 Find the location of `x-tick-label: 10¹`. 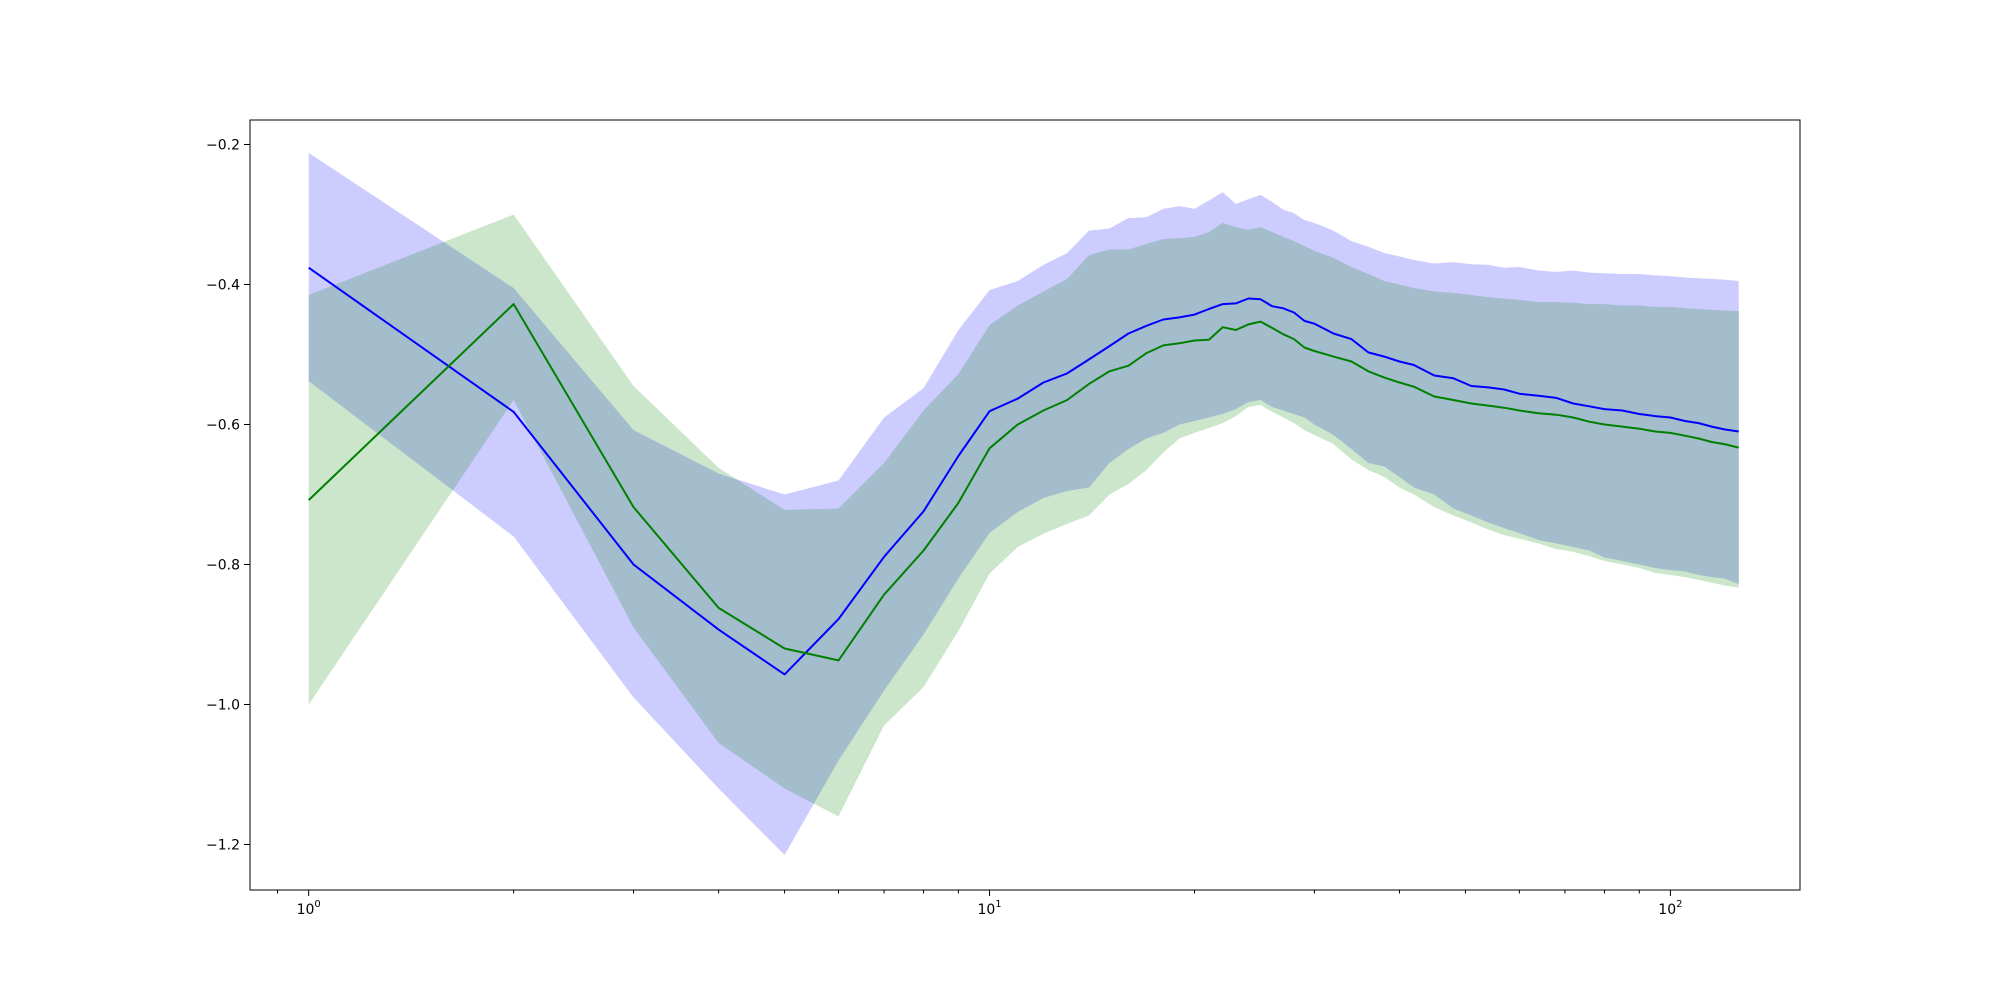

x-tick-label: 10¹ is located at coordinates (989, 908).